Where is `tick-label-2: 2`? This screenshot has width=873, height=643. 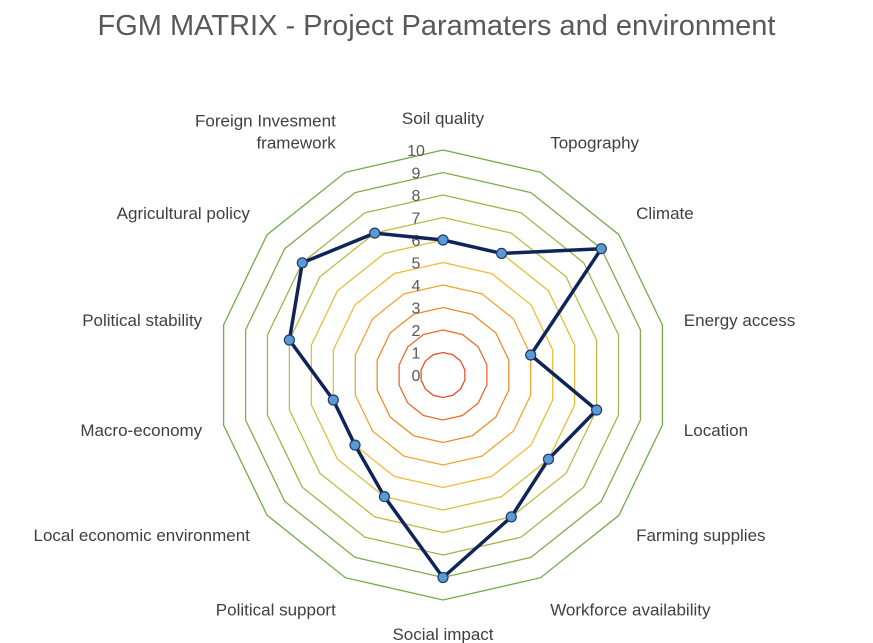 tick-label-2: 2 is located at coordinates (416, 331).